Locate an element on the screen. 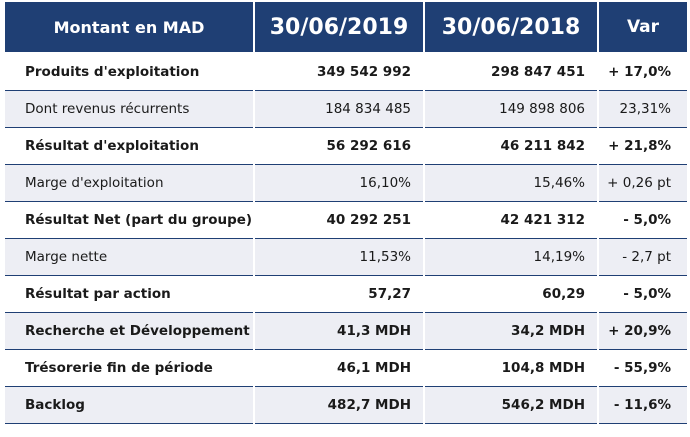 The width and height of the screenshot is (690, 437). value-2019: 41,3 MDH is located at coordinates (339, 331).